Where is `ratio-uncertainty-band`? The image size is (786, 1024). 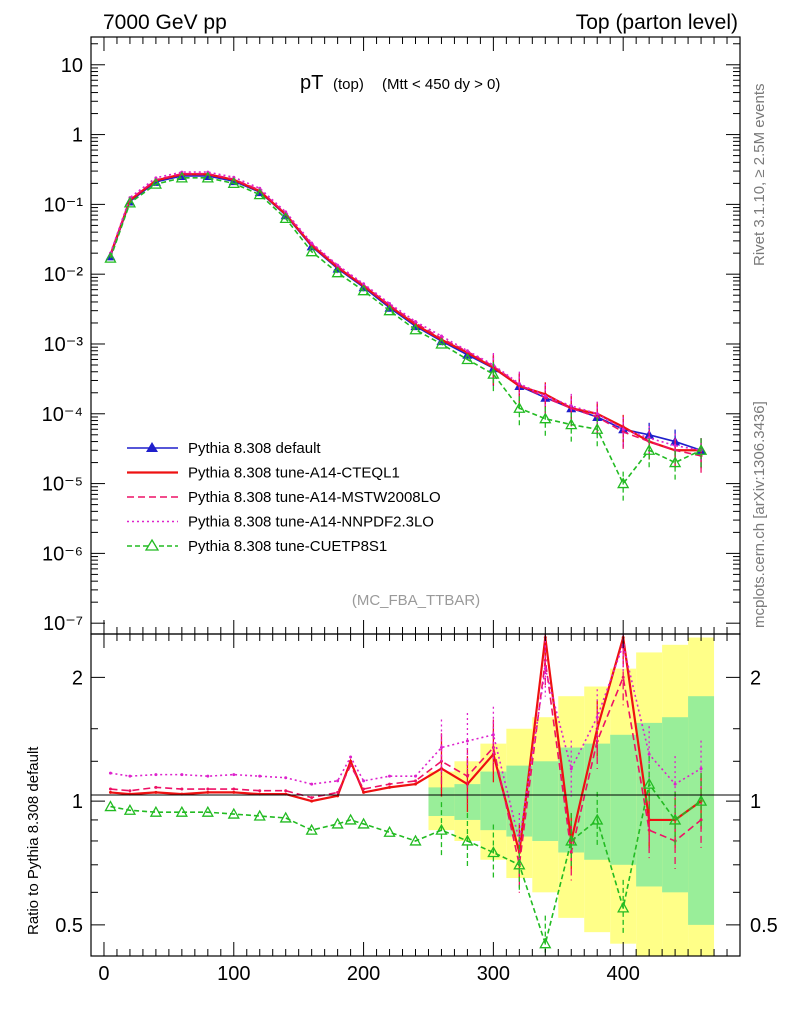 ratio-uncertainty-band is located at coordinates (571, 796).